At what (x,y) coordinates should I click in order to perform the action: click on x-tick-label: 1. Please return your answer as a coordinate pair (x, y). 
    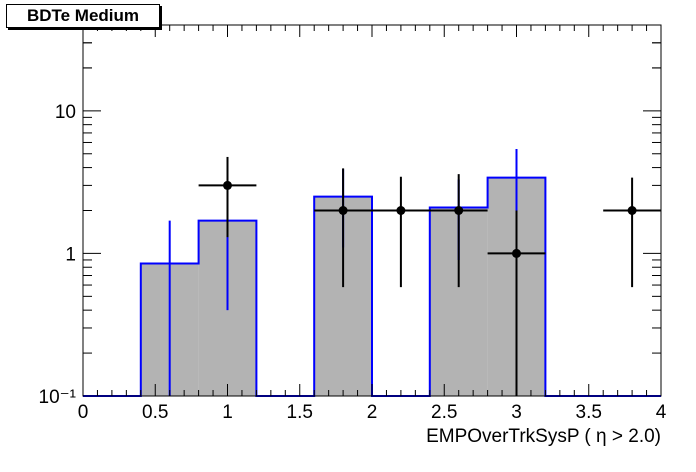
    Looking at the image, I should click on (227, 412).